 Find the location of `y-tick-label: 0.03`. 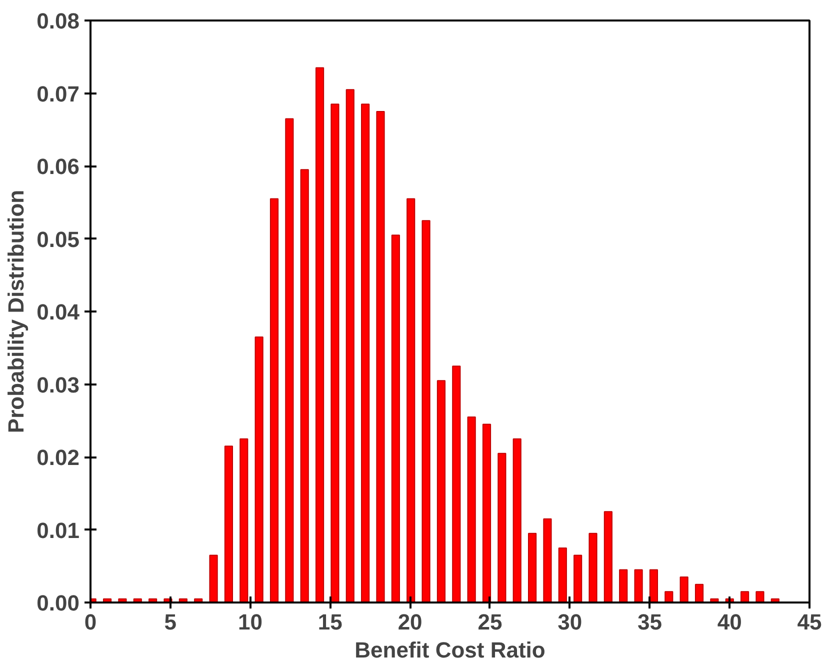

y-tick-label: 0.03 is located at coordinates (58, 385).